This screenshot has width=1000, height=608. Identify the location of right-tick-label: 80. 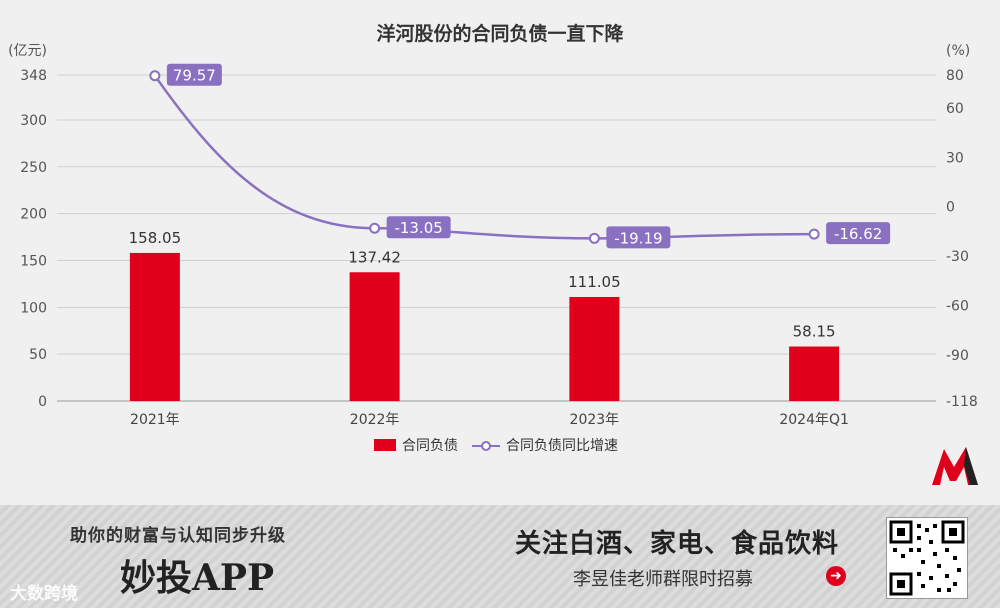
(955, 76).